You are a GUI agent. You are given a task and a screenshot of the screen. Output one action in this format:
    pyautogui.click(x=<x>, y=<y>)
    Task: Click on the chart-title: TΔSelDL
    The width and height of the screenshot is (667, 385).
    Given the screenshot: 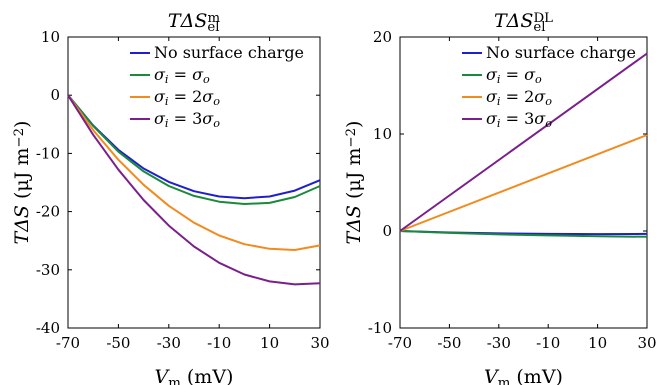 What is the action you would take?
    pyautogui.click(x=523, y=22)
    